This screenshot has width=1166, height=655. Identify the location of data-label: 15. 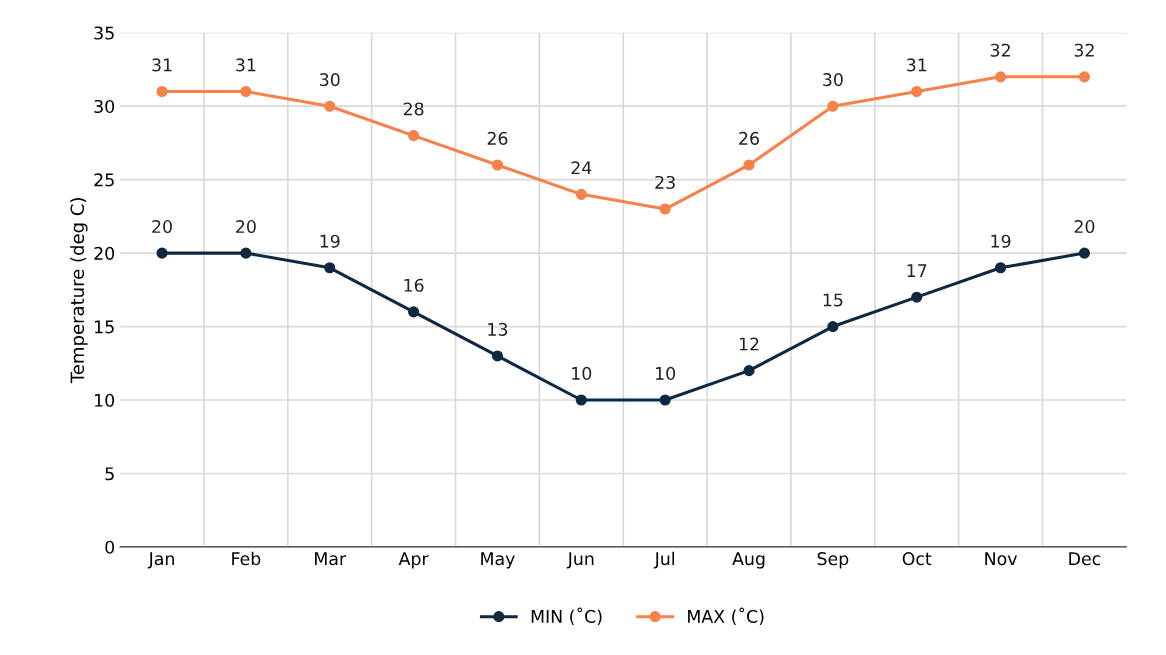
(833, 300).